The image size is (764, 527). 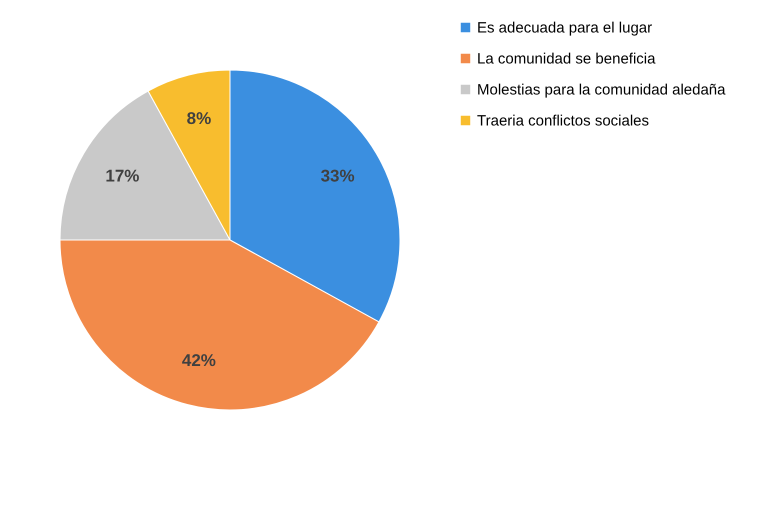 I want to click on data-label: 33%, so click(x=337, y=176).